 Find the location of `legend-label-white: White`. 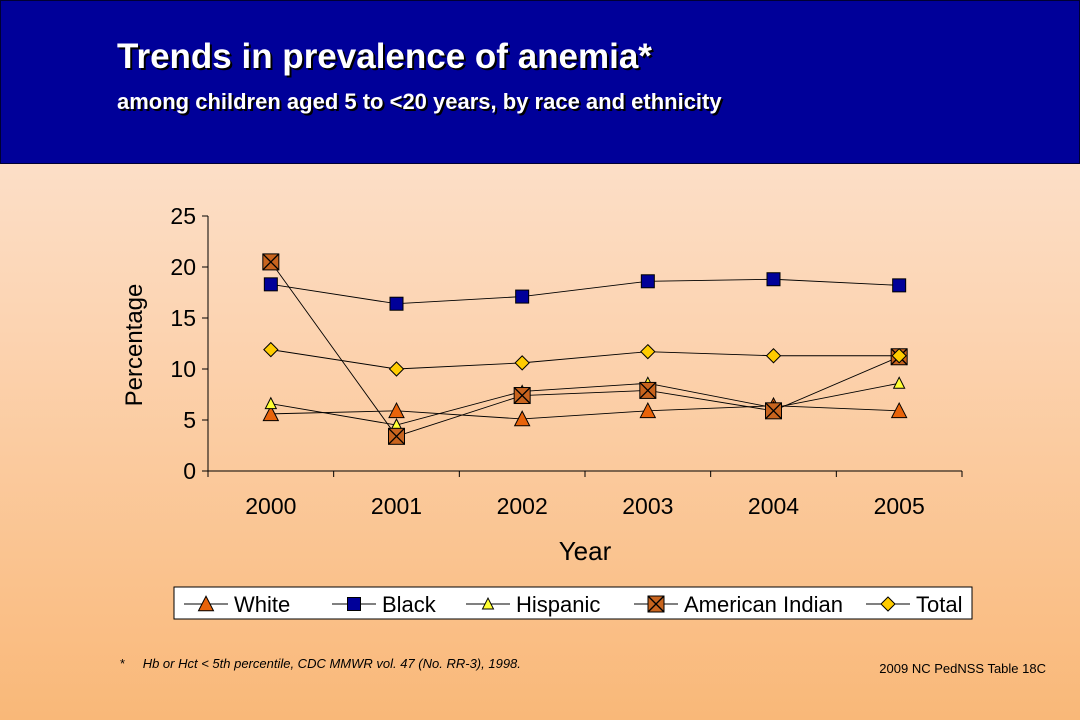

legend-label-white: White is located at coordinates (262, 604).